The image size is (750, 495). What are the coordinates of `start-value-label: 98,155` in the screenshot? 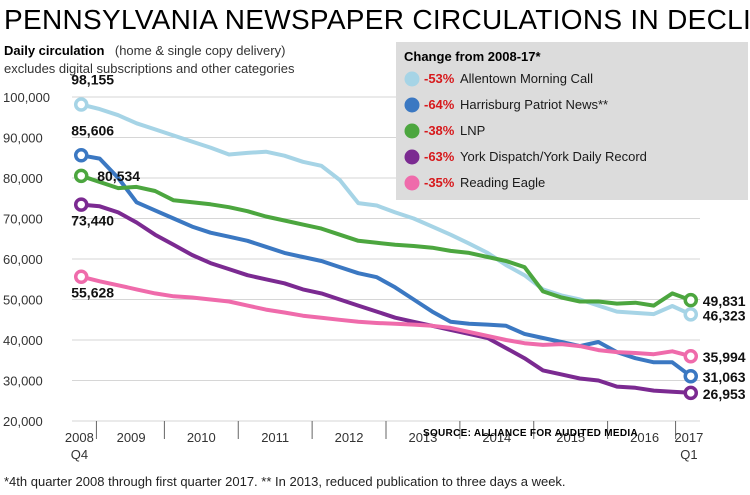 It's located at (92, 79).